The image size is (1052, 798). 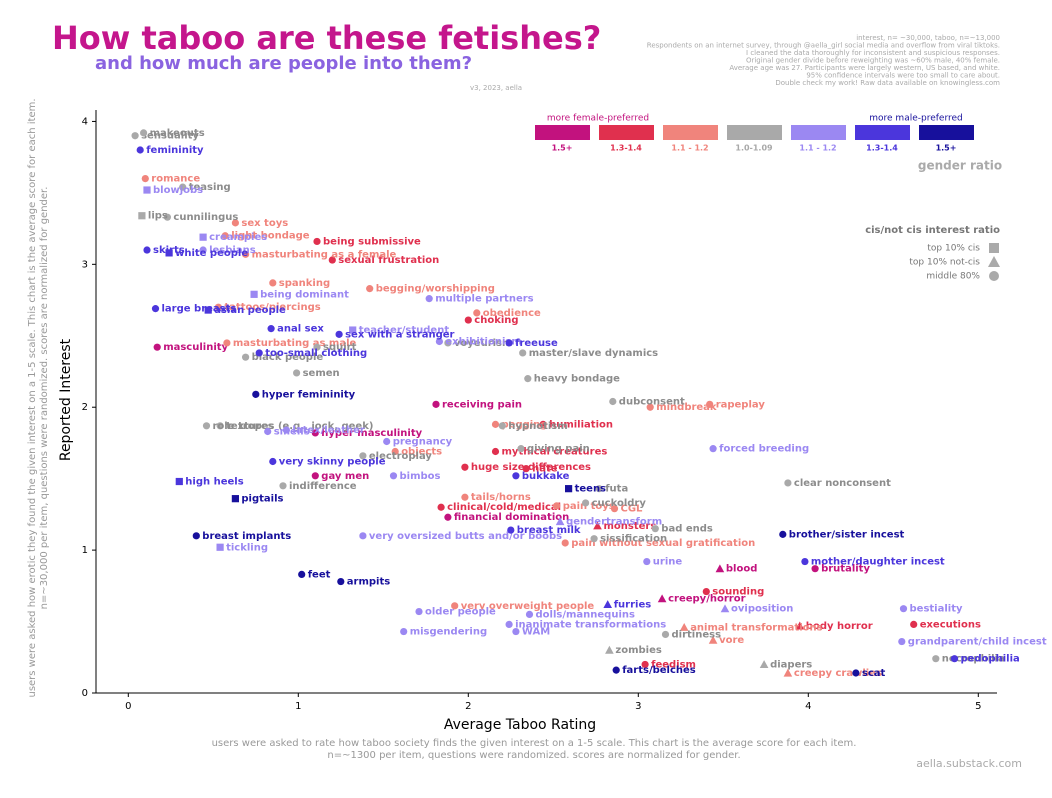 I want to click on point-label: mindbreak, so click(x=686, y=407).